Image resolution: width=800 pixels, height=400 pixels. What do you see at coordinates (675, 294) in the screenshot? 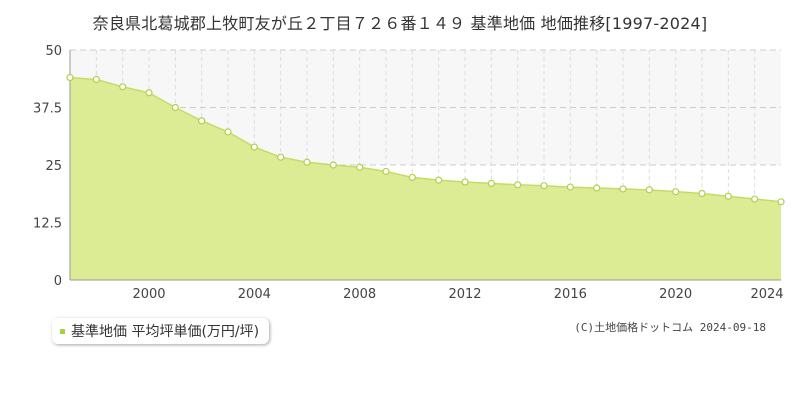
I see `x-tick-label: 2020` at bounding box center [675, 294].